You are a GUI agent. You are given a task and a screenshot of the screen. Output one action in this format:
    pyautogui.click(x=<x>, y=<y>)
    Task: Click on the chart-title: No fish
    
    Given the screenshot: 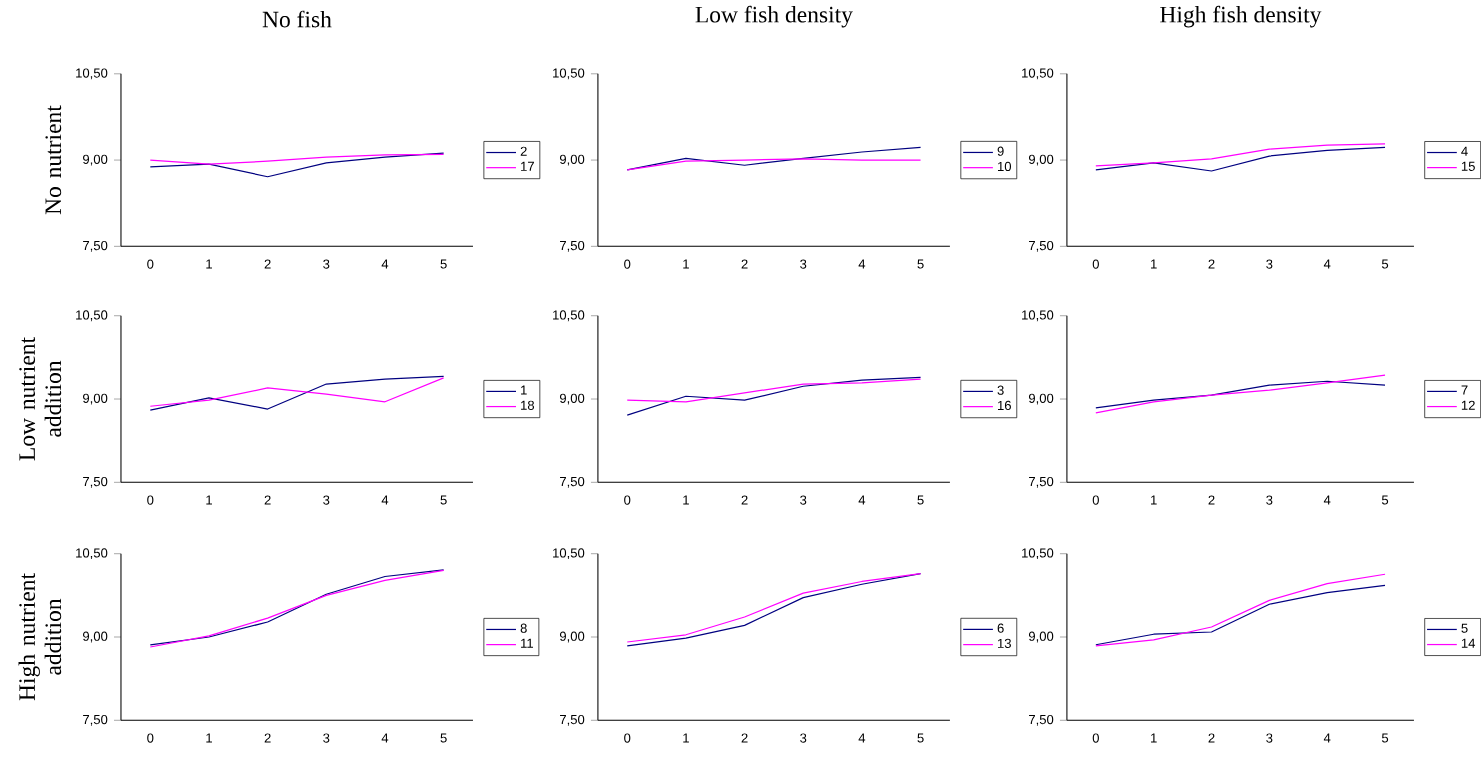 What is the action you would take?
    pyautogui.click(x=297, y=19)
    